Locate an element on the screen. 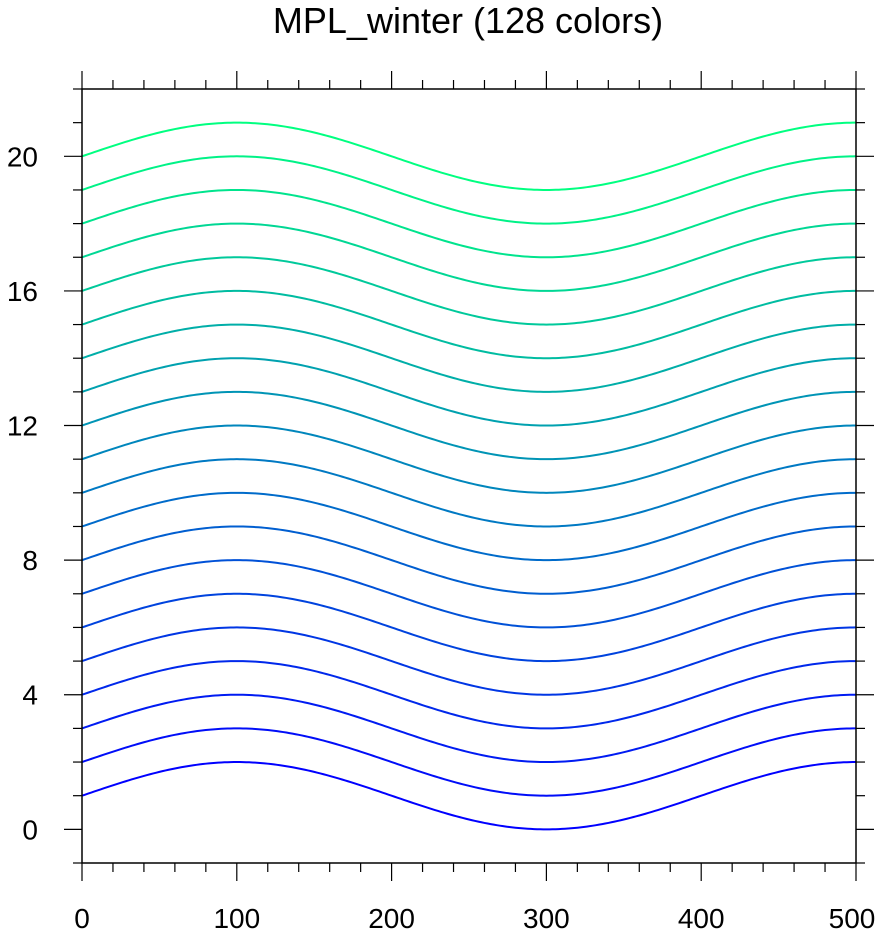 This screenshot has height=935, width=886. y-tick-label: 0 is located at coordinates (30, 829).